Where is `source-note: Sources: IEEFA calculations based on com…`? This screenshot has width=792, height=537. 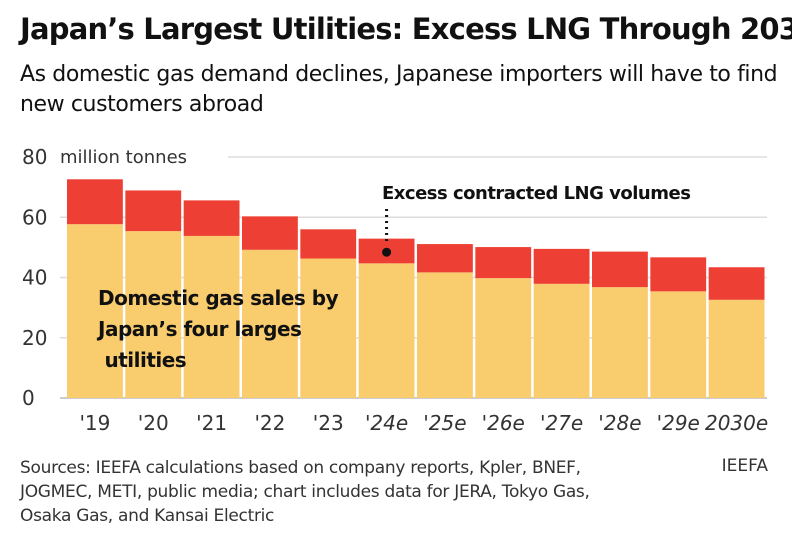
source-note: Sources: IEEFA calculations based on com… is located at coordinates (305, 492).